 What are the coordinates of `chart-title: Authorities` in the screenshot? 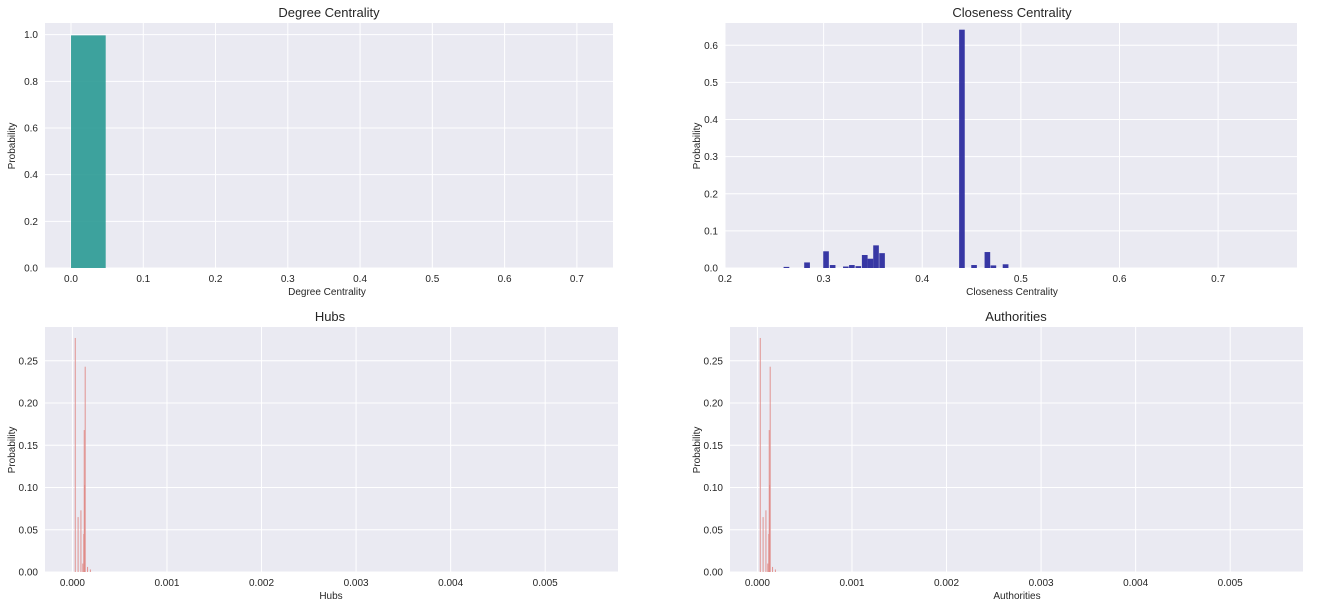 It's located at (1016, 316).